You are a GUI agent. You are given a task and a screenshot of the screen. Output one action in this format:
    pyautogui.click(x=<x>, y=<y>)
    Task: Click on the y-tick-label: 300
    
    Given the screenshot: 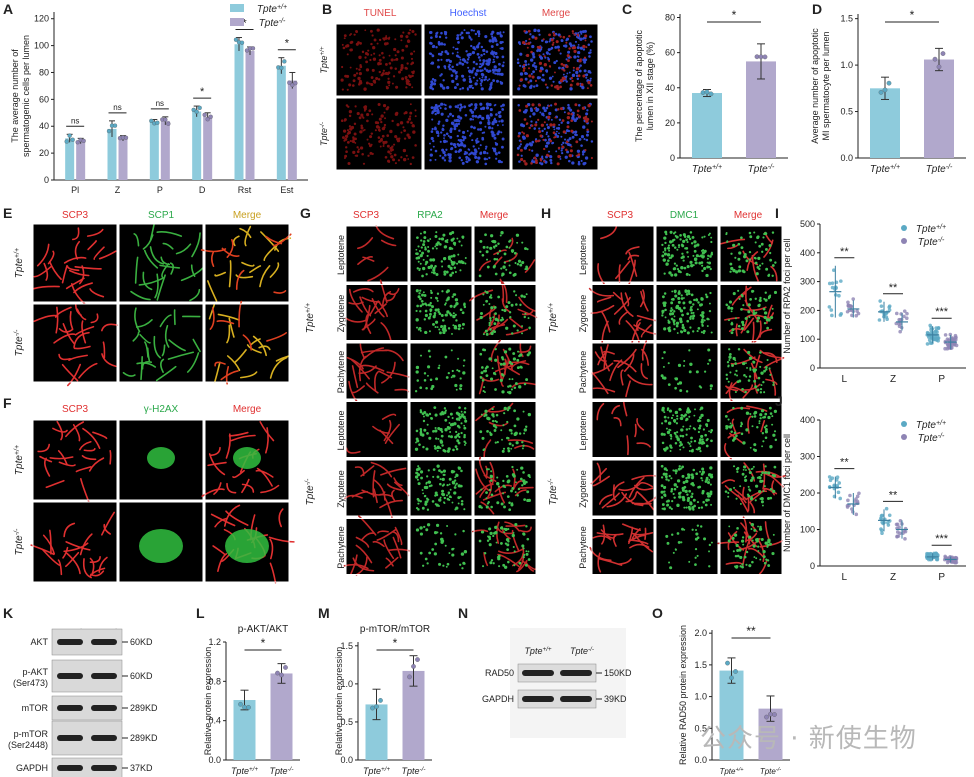 What is the action you would take?
    pyautogui.click(x=807, y=282)
    